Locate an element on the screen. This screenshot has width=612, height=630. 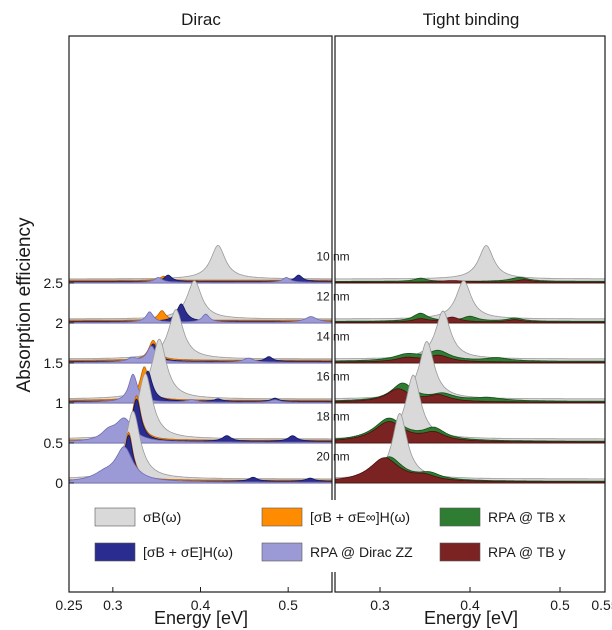
size-label-2: 14 nm is located at coordinates (332, 337).